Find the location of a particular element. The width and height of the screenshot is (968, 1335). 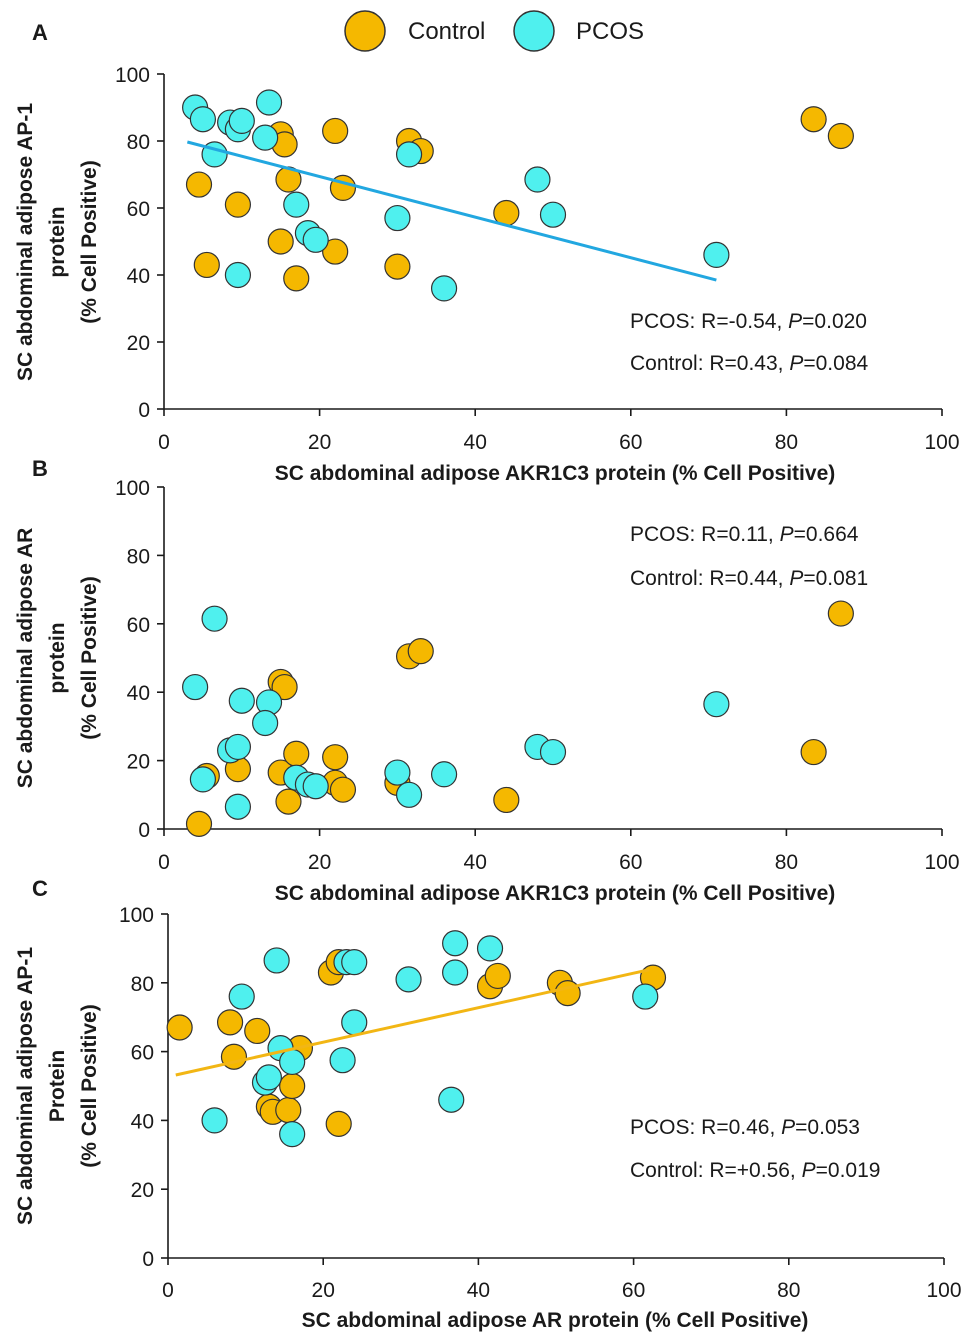

panel-b-y-axis-title-line-3: (% Cell Positive) is located at coordinates (89, 657).